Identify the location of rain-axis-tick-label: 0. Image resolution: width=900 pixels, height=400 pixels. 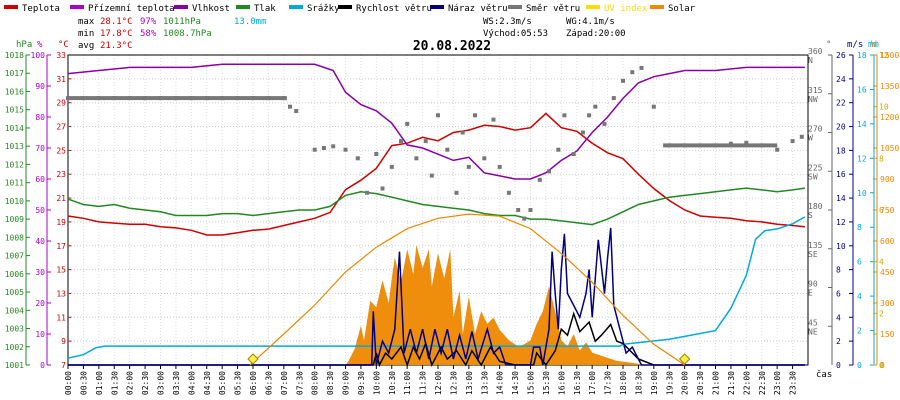
(859, 365).